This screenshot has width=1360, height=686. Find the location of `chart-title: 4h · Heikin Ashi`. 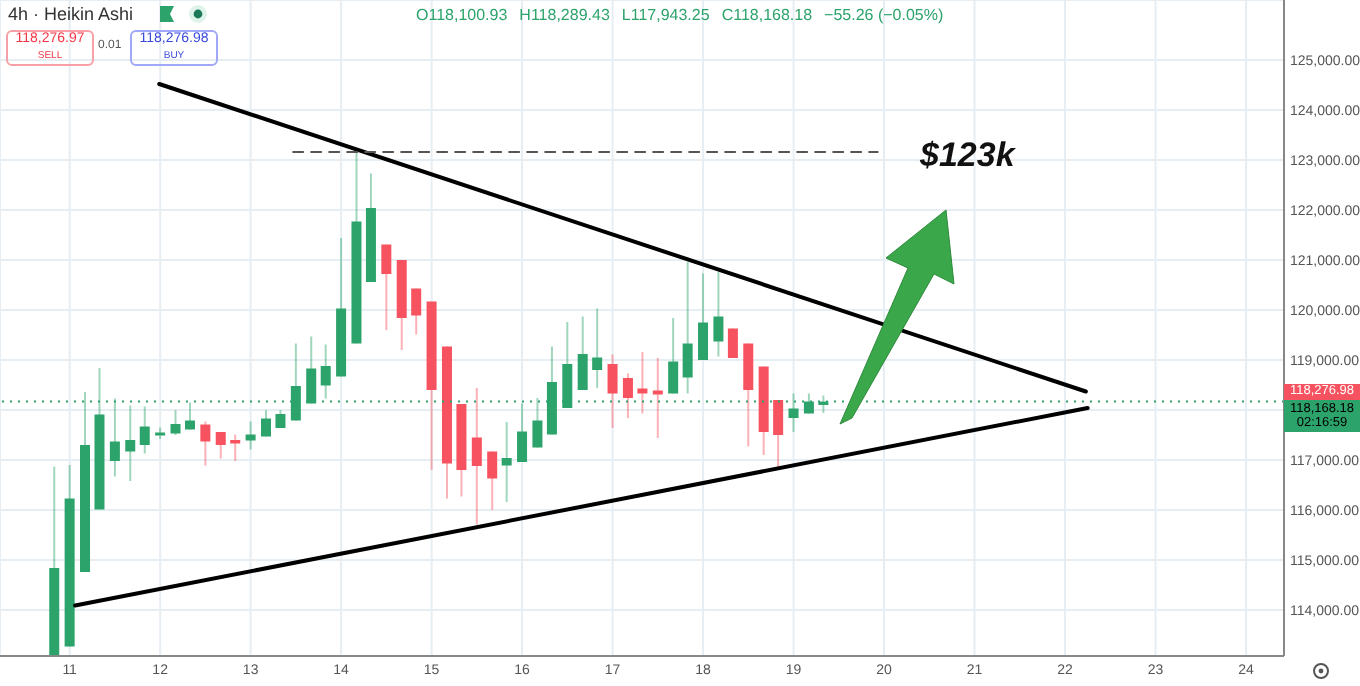

chart-title: 4h · Heikin Ashi is located at coordinates (71, 14).